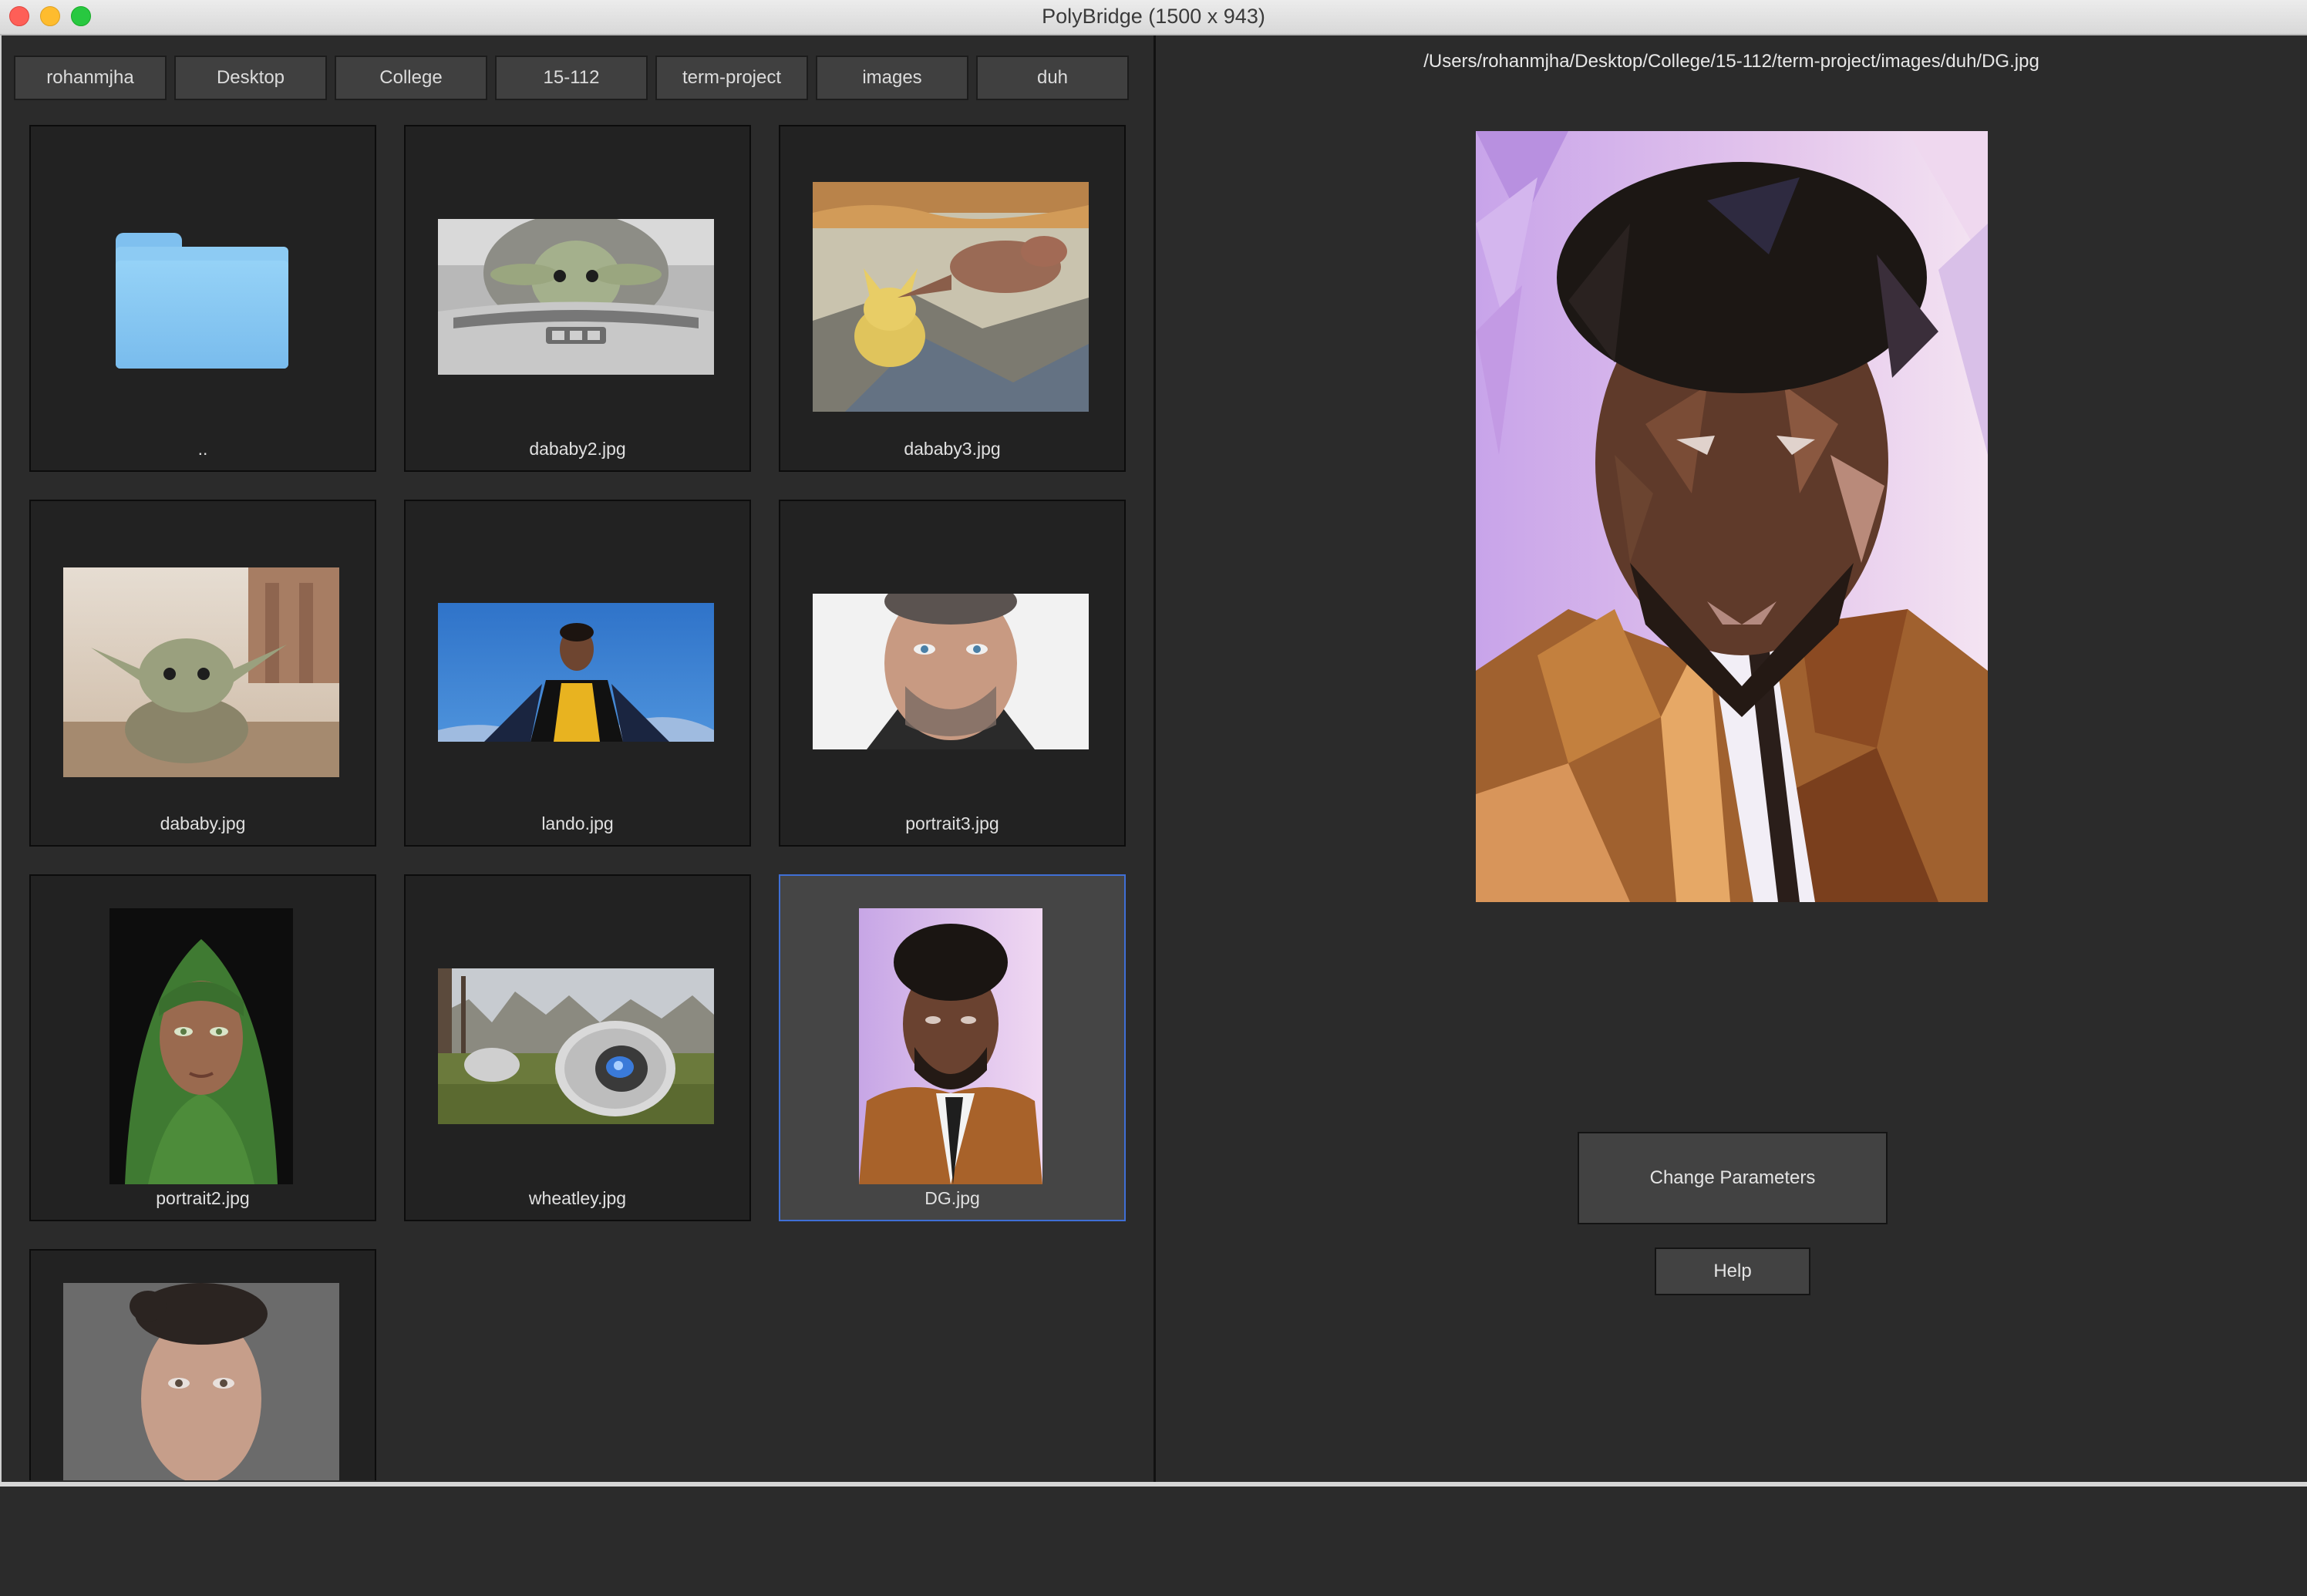  Describe the element at coordinates (1052, 78) in the screenshot. I see `breadcrumb-duh: duh` at that location.